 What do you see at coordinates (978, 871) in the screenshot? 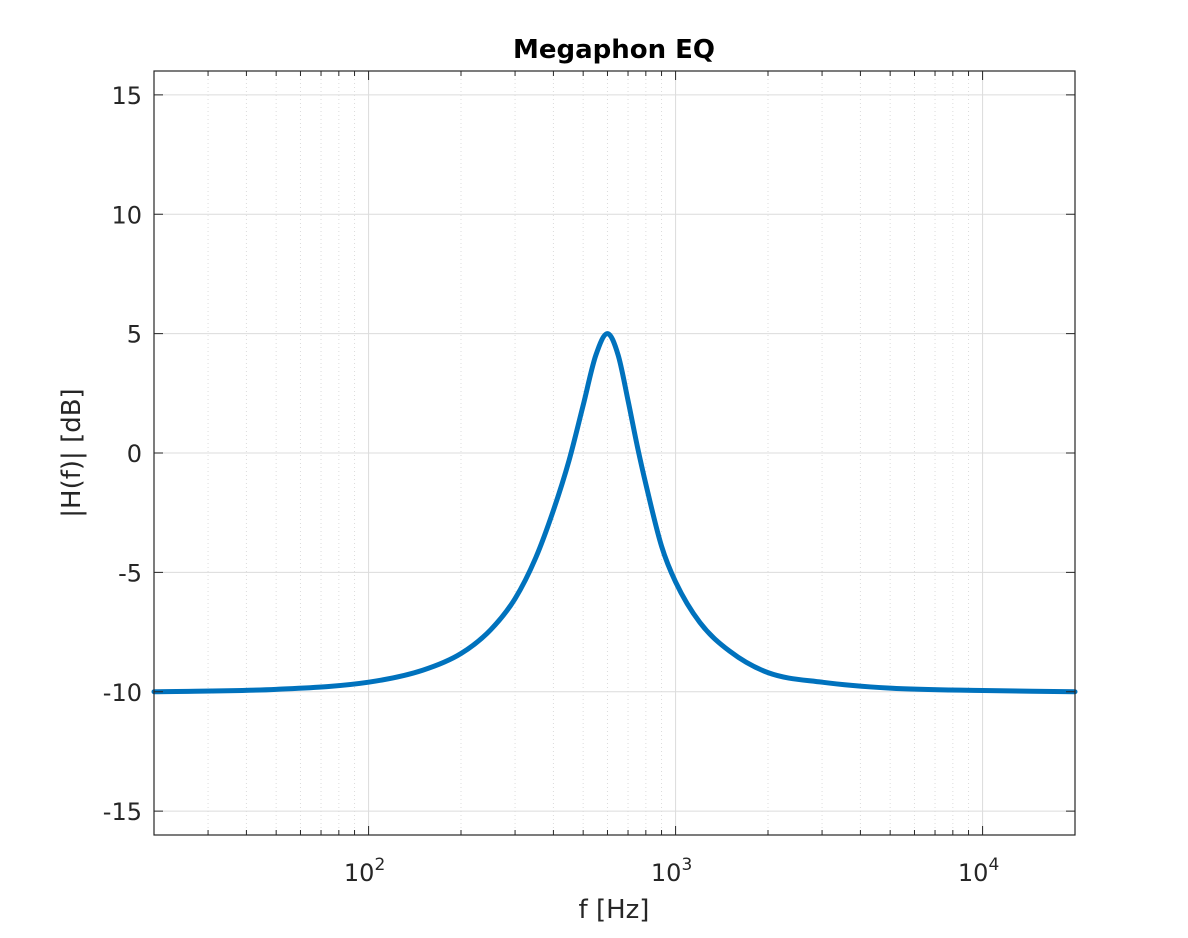
I see `x-tick-label: 10⁴` at bounding box center [978, 871].